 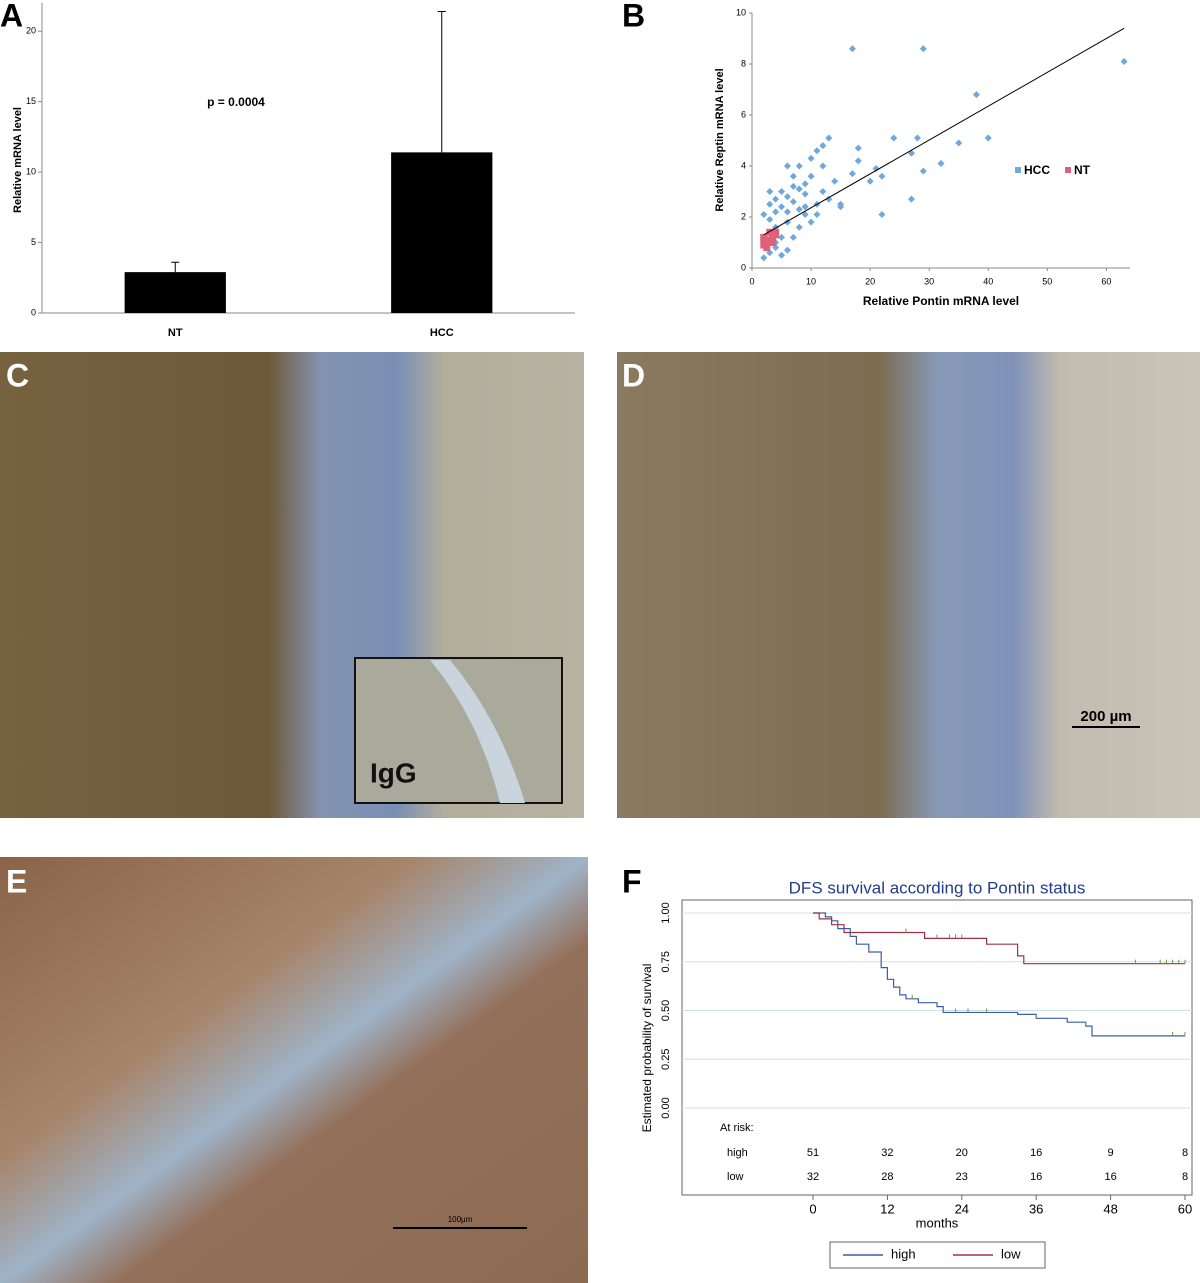 What do you see at coordinates (1011, 1253) in the screenshot?
I see `legend-label: low` at bounding box center [1011, 1253].